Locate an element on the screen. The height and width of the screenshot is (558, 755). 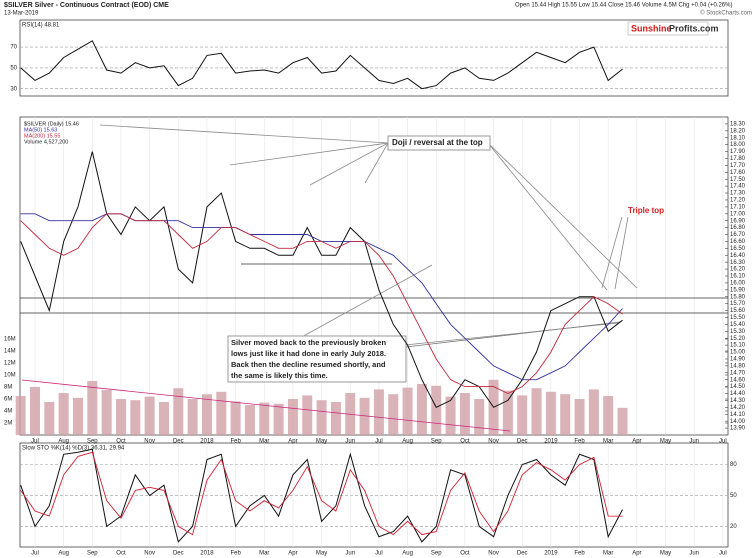
legend-entry: MA(200) 15.55 is located at coordinates (42, 136).